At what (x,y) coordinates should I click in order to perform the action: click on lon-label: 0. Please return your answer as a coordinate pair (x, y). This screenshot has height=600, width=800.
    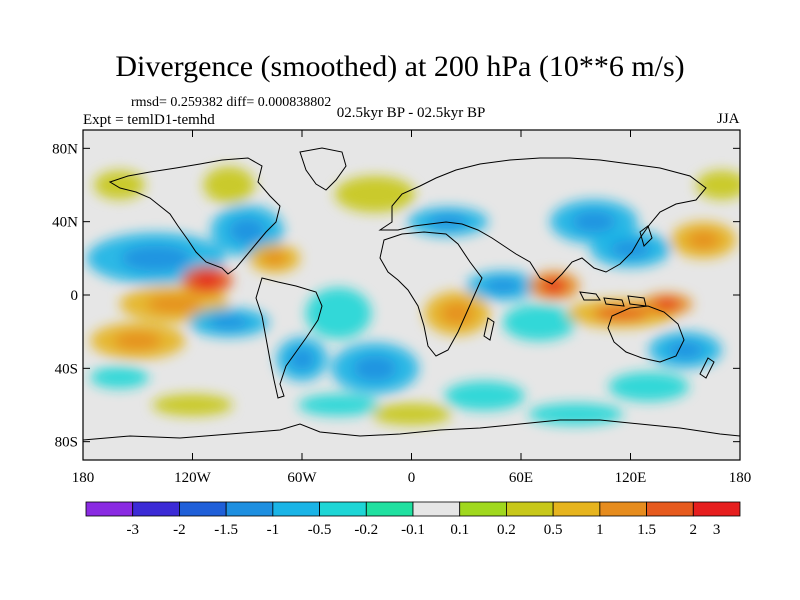
    Looking at the image, I should click on (412, 478).